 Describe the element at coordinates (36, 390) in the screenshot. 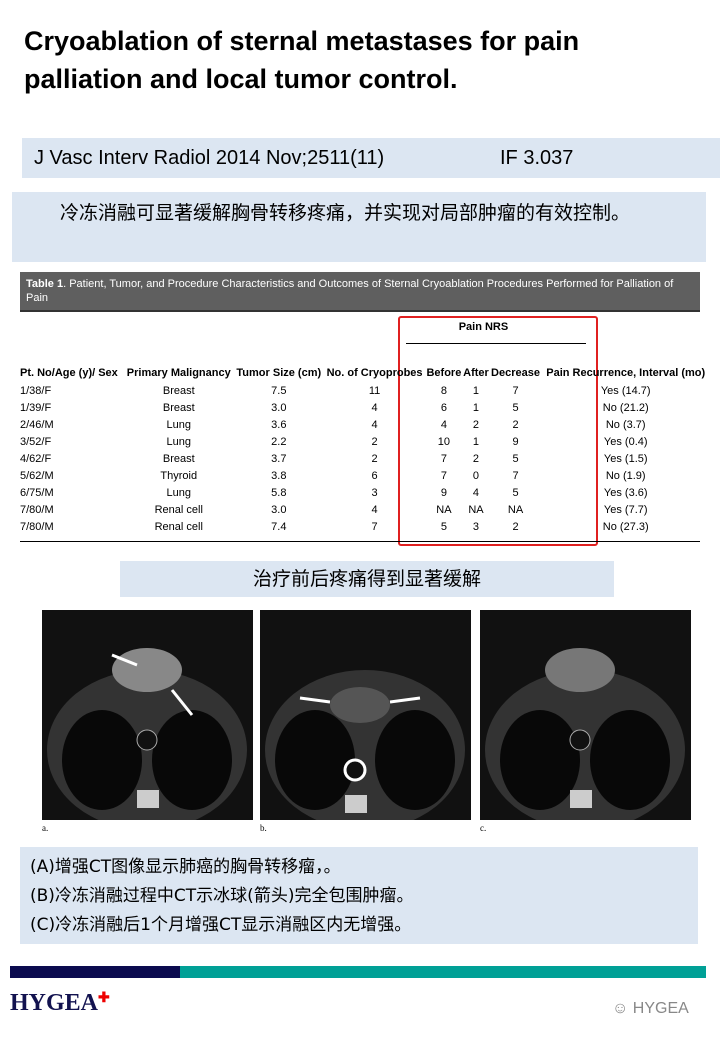

I see `table-cell: 1/38/F` at that location.